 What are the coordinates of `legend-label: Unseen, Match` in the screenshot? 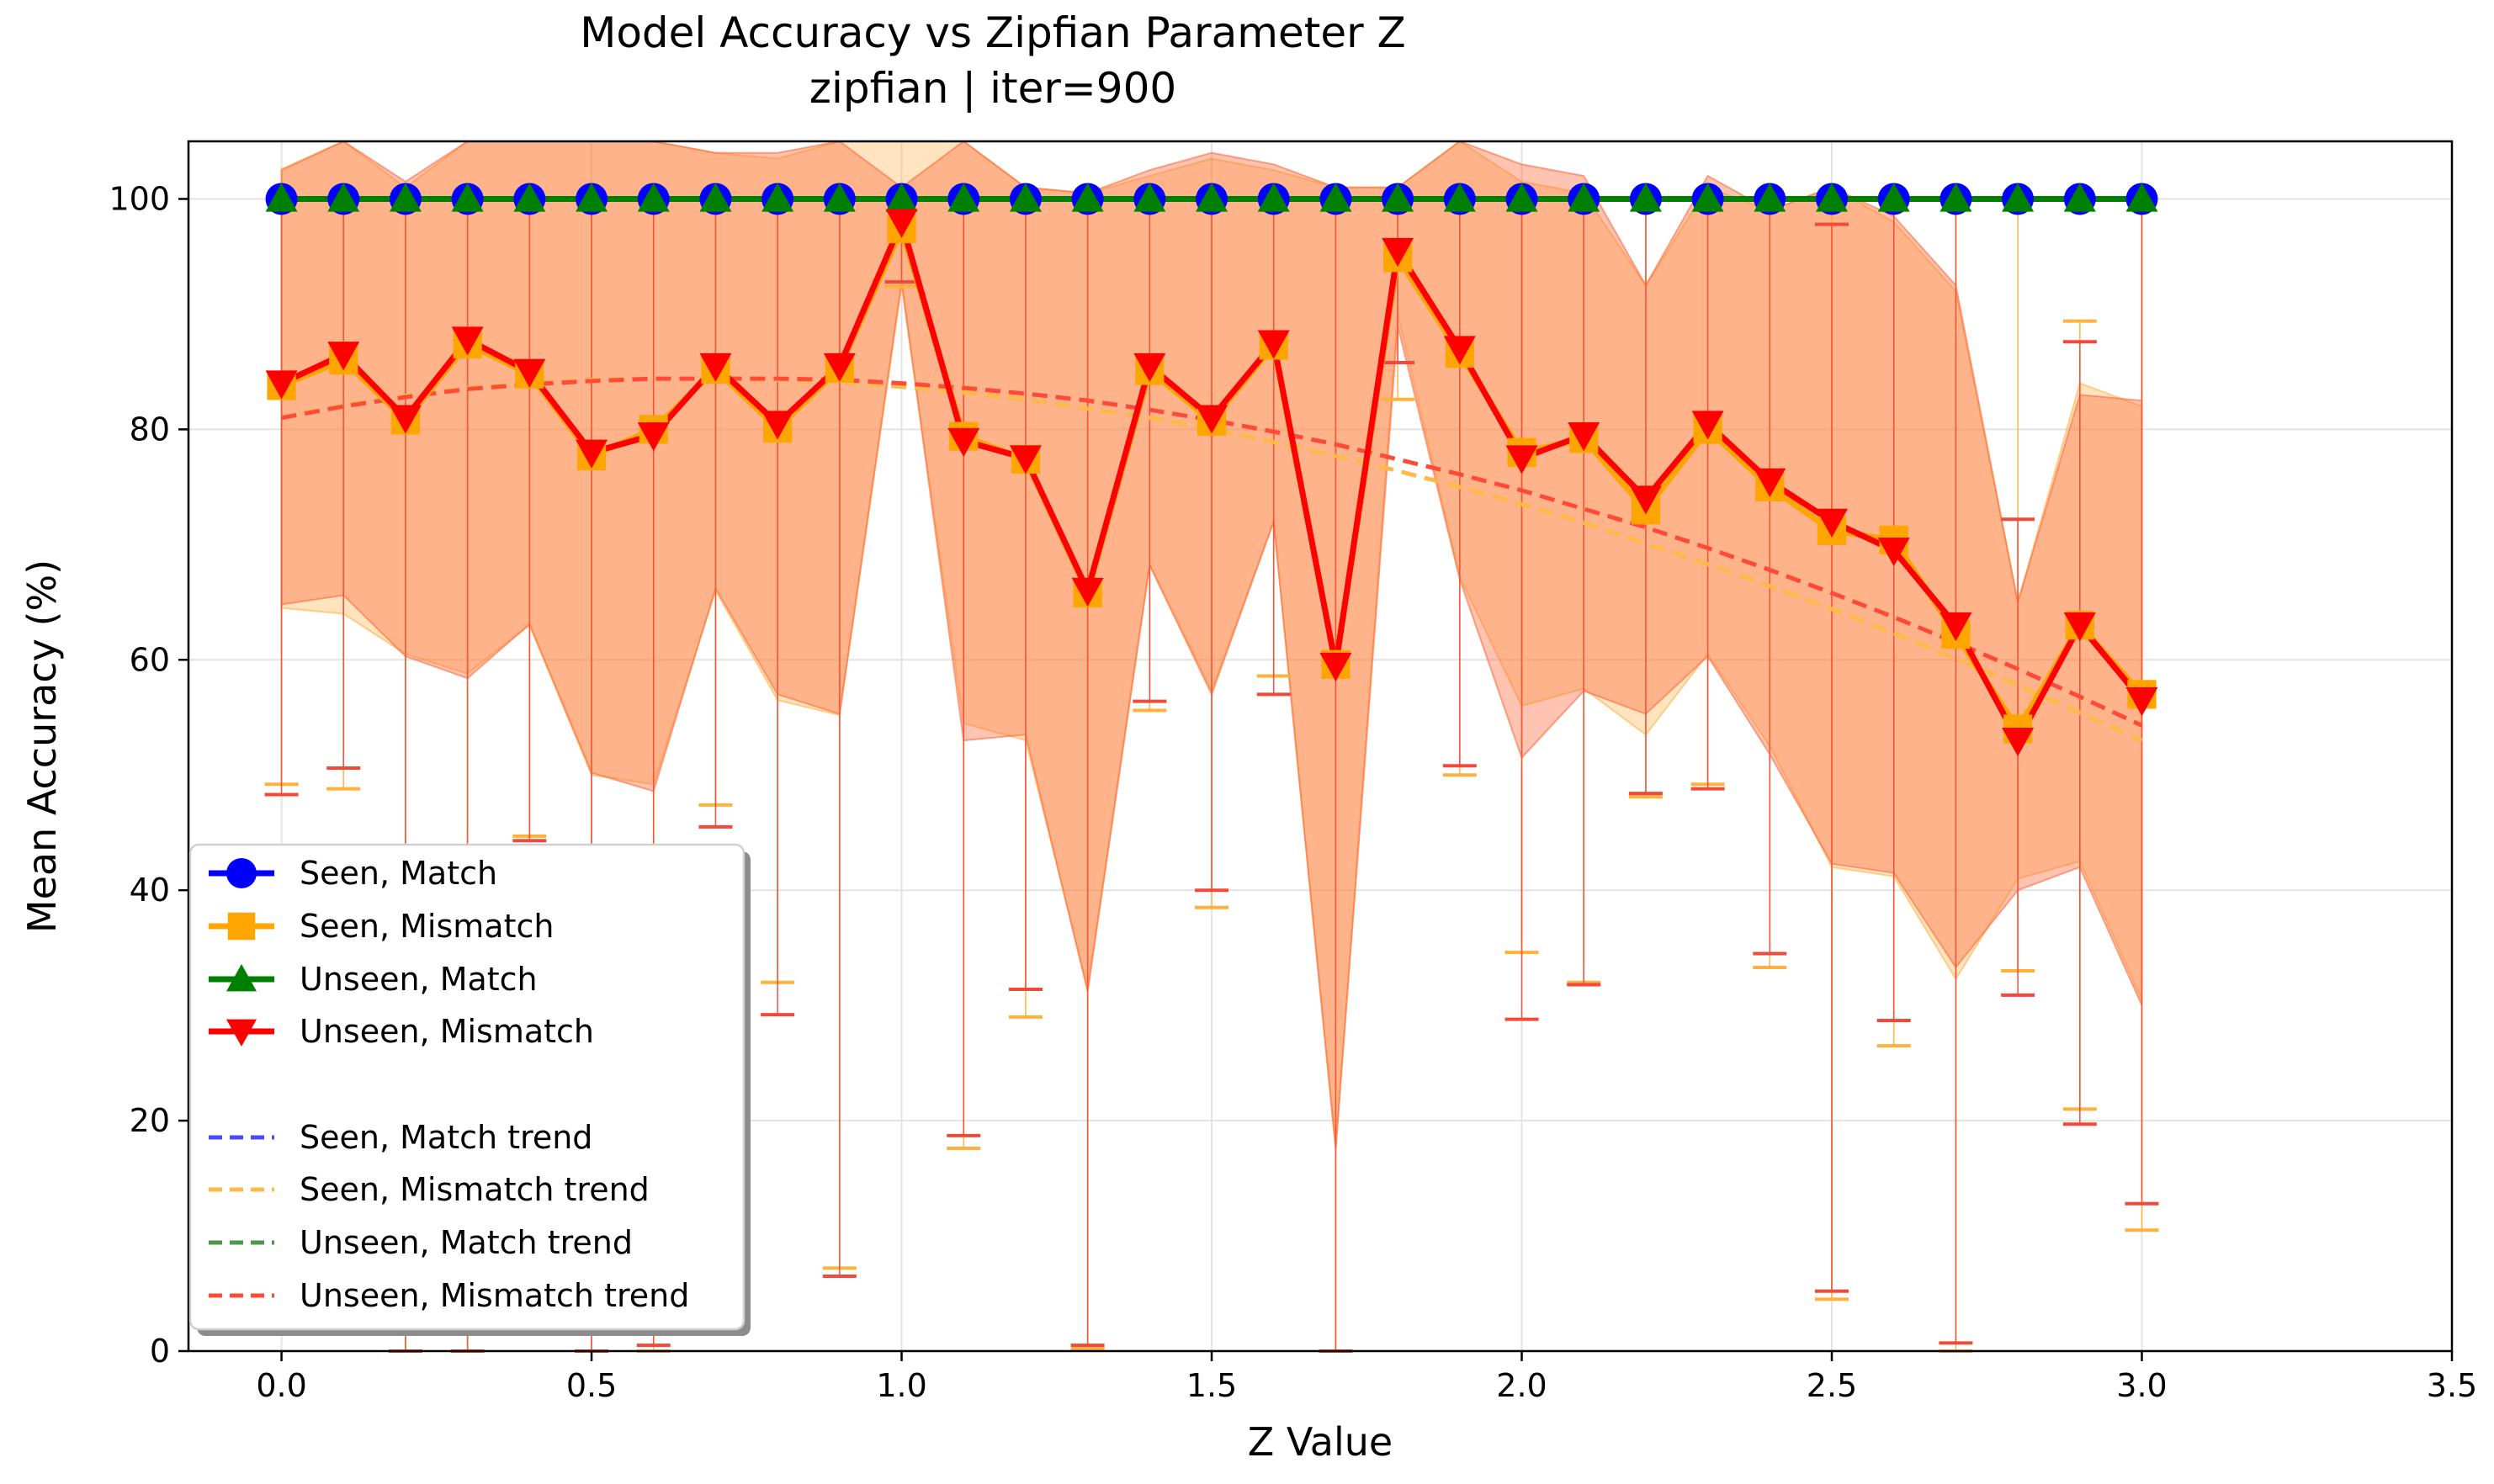 It's located at (419, 979).